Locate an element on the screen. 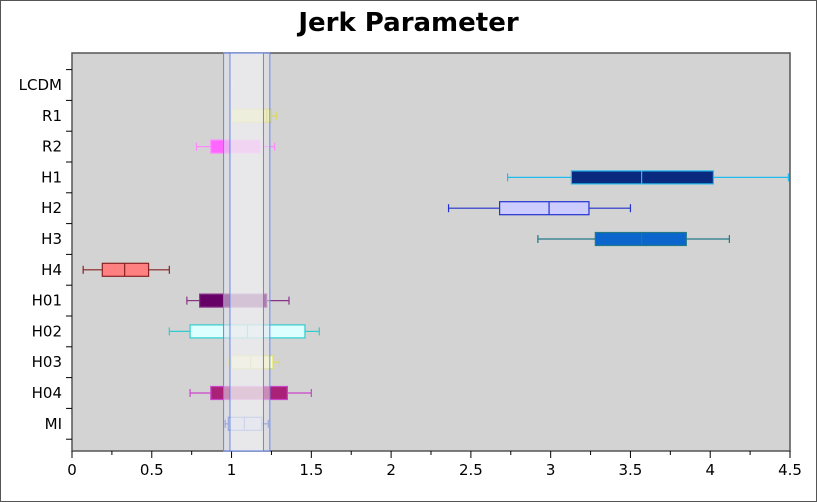 The width and height of the screenshot is (817, 502). y-tick-label: MI is located at coordinates (53, 424).